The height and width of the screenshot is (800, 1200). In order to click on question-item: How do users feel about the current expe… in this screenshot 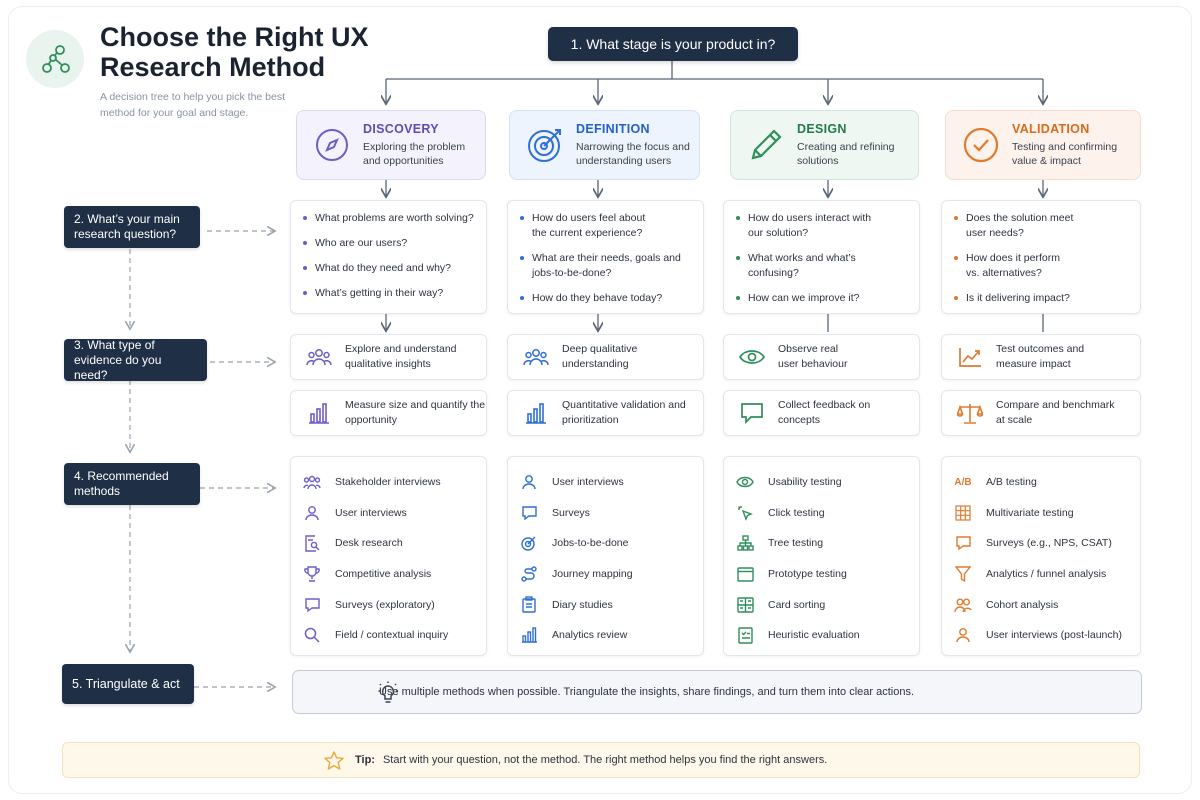, I will do `click(610, 226)`.